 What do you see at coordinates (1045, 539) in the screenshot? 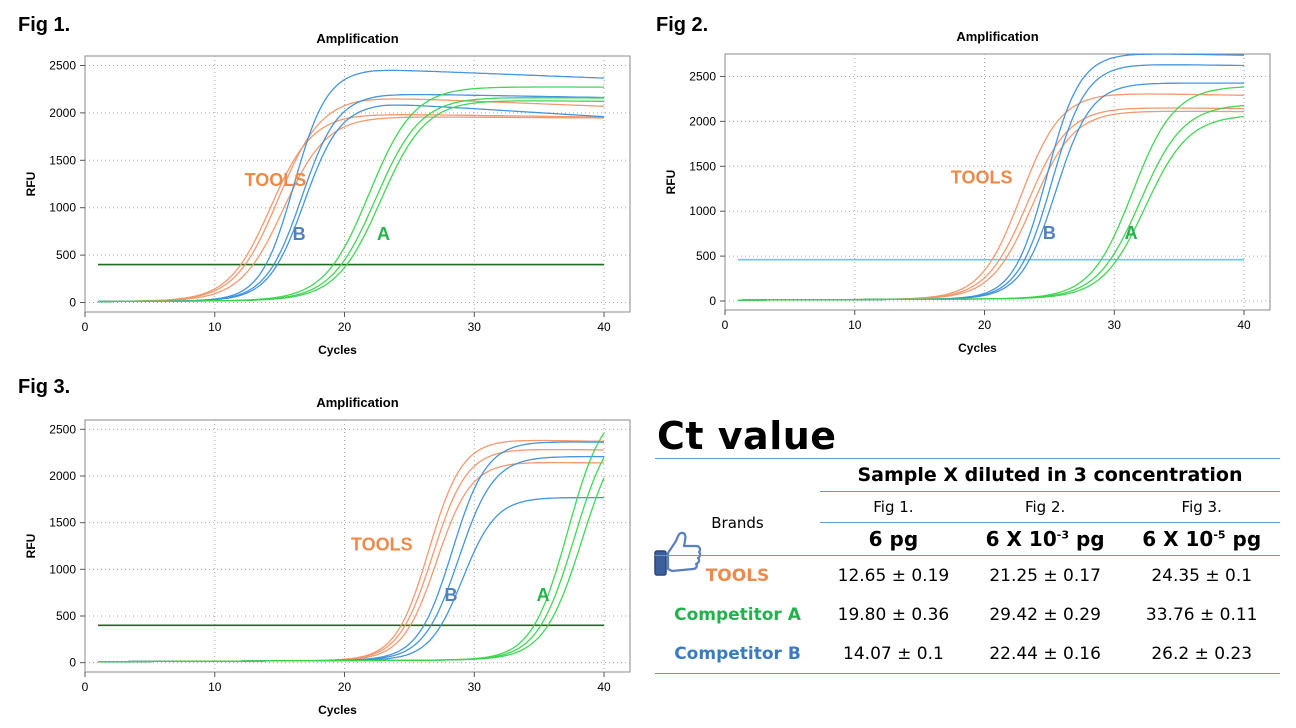
I see `conc-fig2: 6 Χ 10-3 pg` at bounding box center [1045, 539].